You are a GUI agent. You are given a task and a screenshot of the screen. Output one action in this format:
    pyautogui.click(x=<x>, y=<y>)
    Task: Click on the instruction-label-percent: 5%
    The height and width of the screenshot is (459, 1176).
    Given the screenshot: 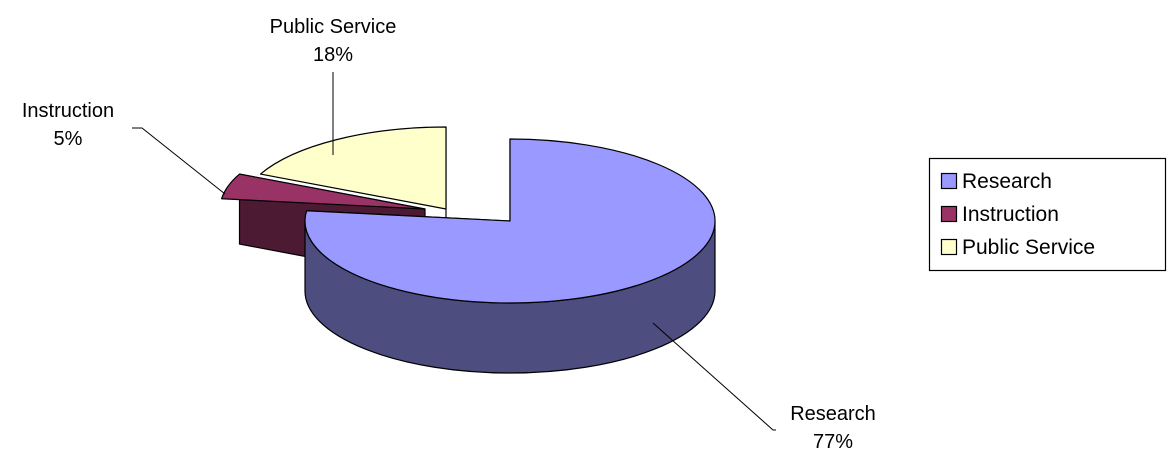 What is the action you would take?
    pyautogui.click(x=68, y=139)
    